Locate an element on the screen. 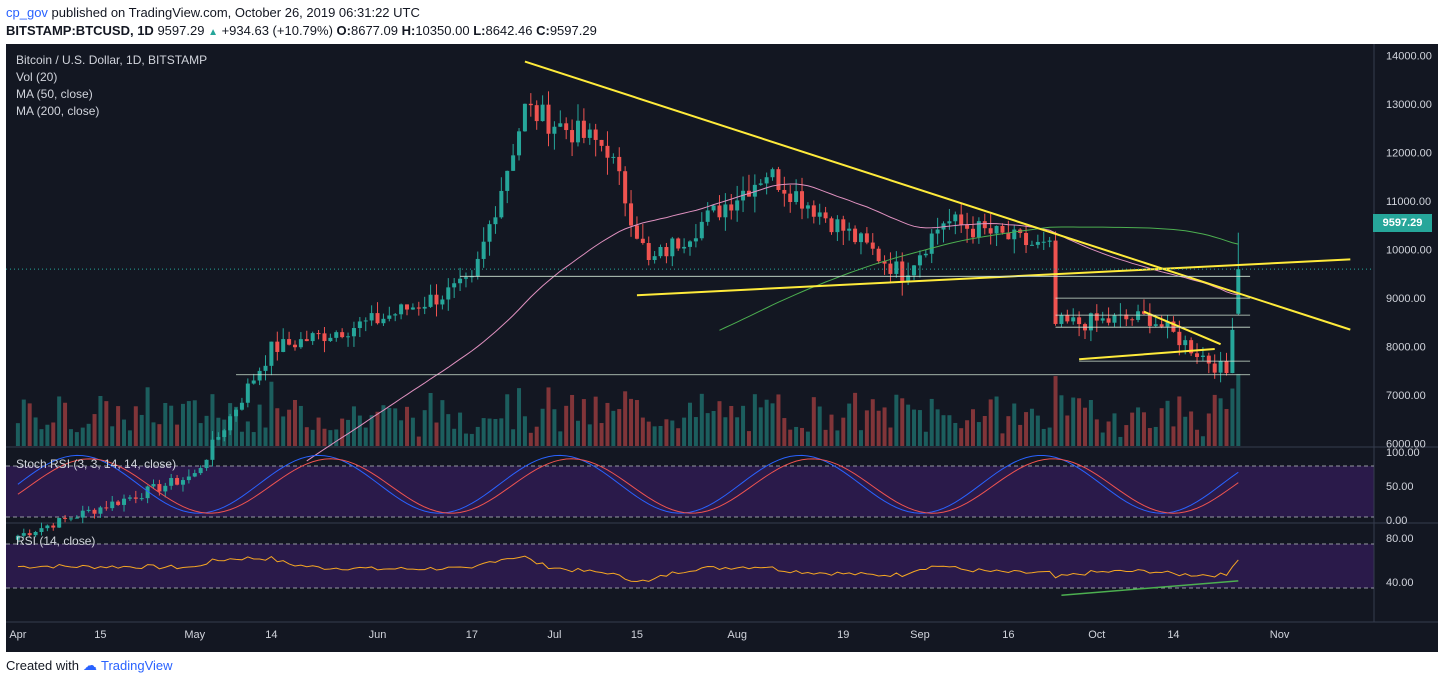 The width and height of the screenshot is (1444, 683). channel-lower-line is located at coordinates (1147, 354).